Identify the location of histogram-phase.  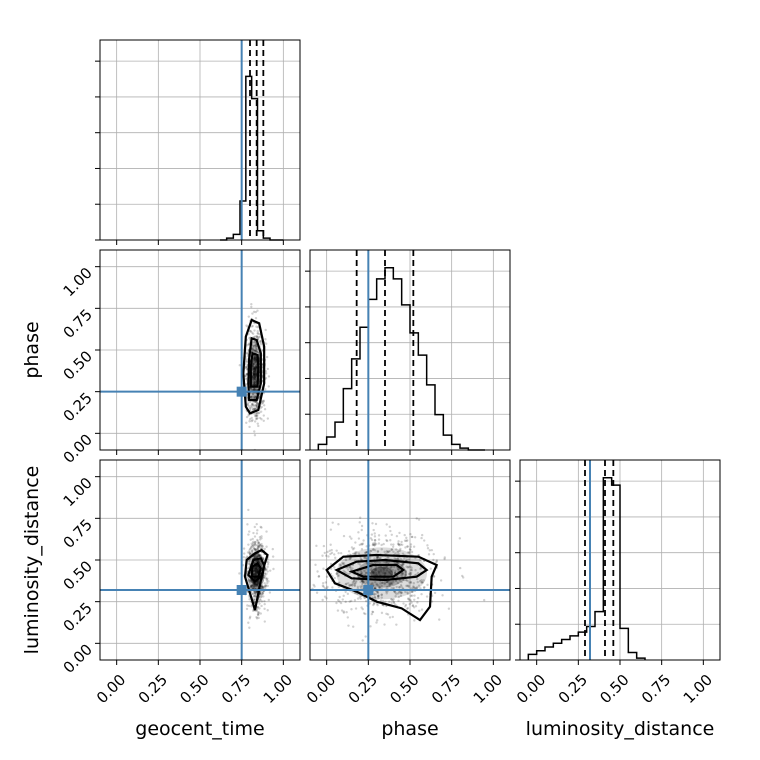
(401, 358).